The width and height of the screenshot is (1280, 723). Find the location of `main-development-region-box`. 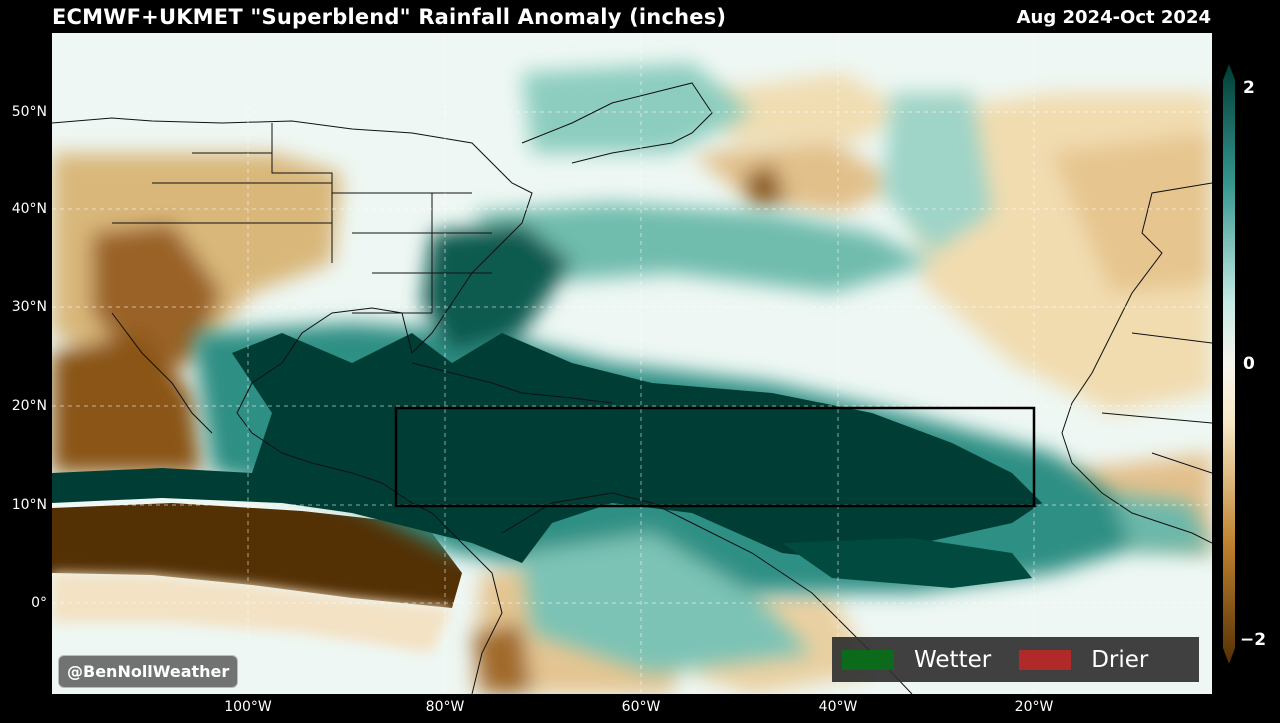

main-development-region-box is located at coordinates (715, 457).